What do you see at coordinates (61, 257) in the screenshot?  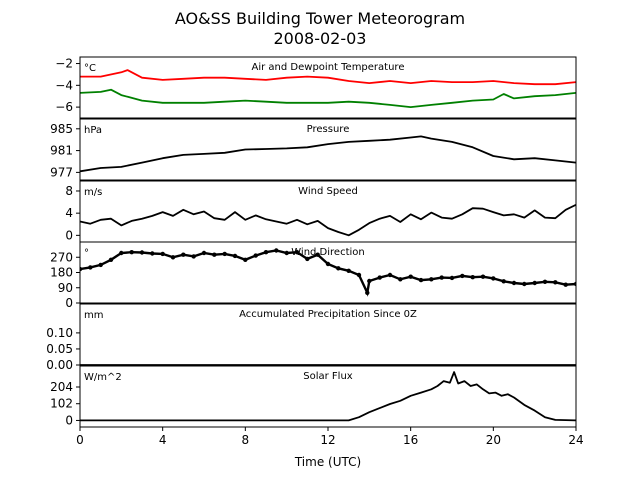 I see `y-tick-label: 270` at bounding box center [61, 257].